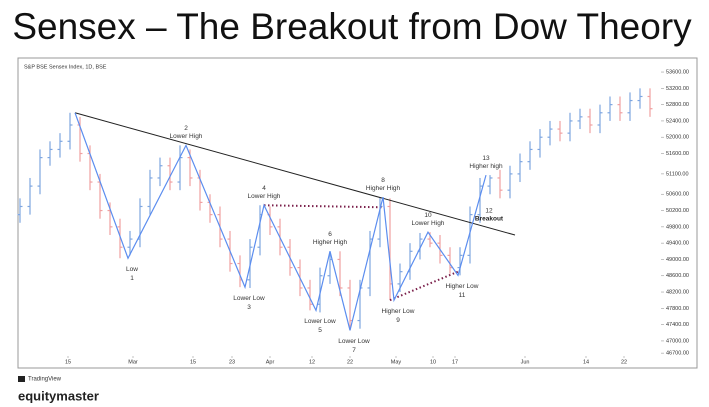  I want to click on y-tick-label: 52400.00, so click(677, 121).